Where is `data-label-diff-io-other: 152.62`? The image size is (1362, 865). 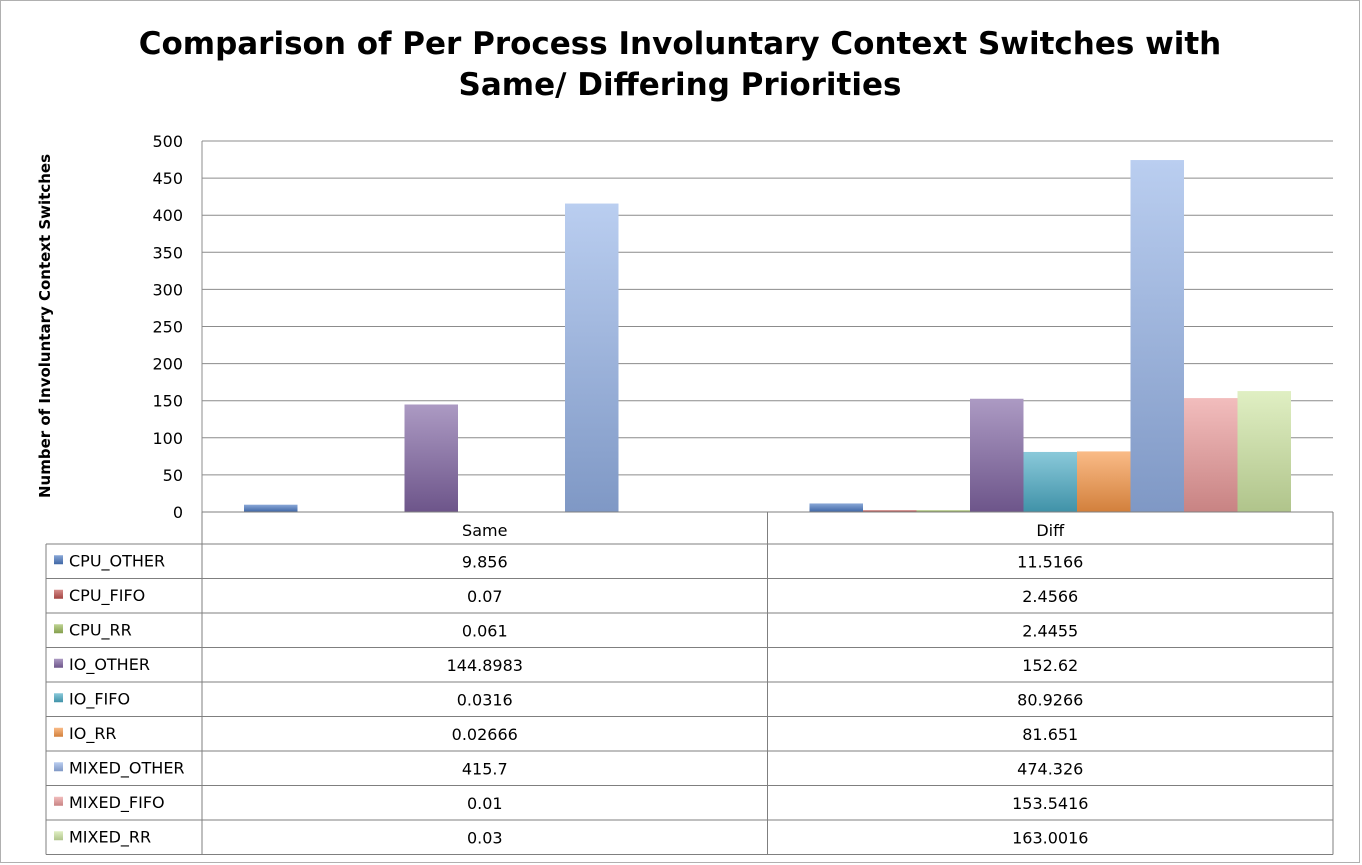 data-label-diff-io-other: 152.62 is located at coordinates (1050, 665).